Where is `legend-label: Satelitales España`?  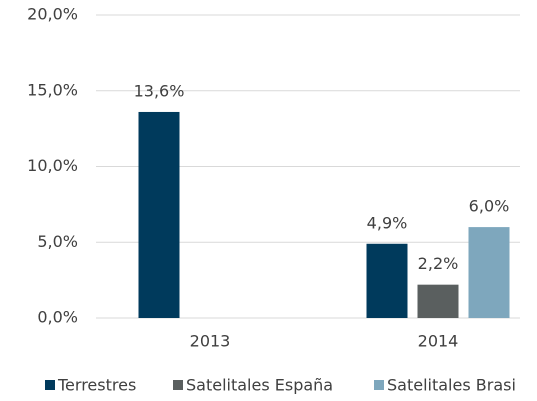
legend-label: Satelitales España is located at coordinates (259, 385).